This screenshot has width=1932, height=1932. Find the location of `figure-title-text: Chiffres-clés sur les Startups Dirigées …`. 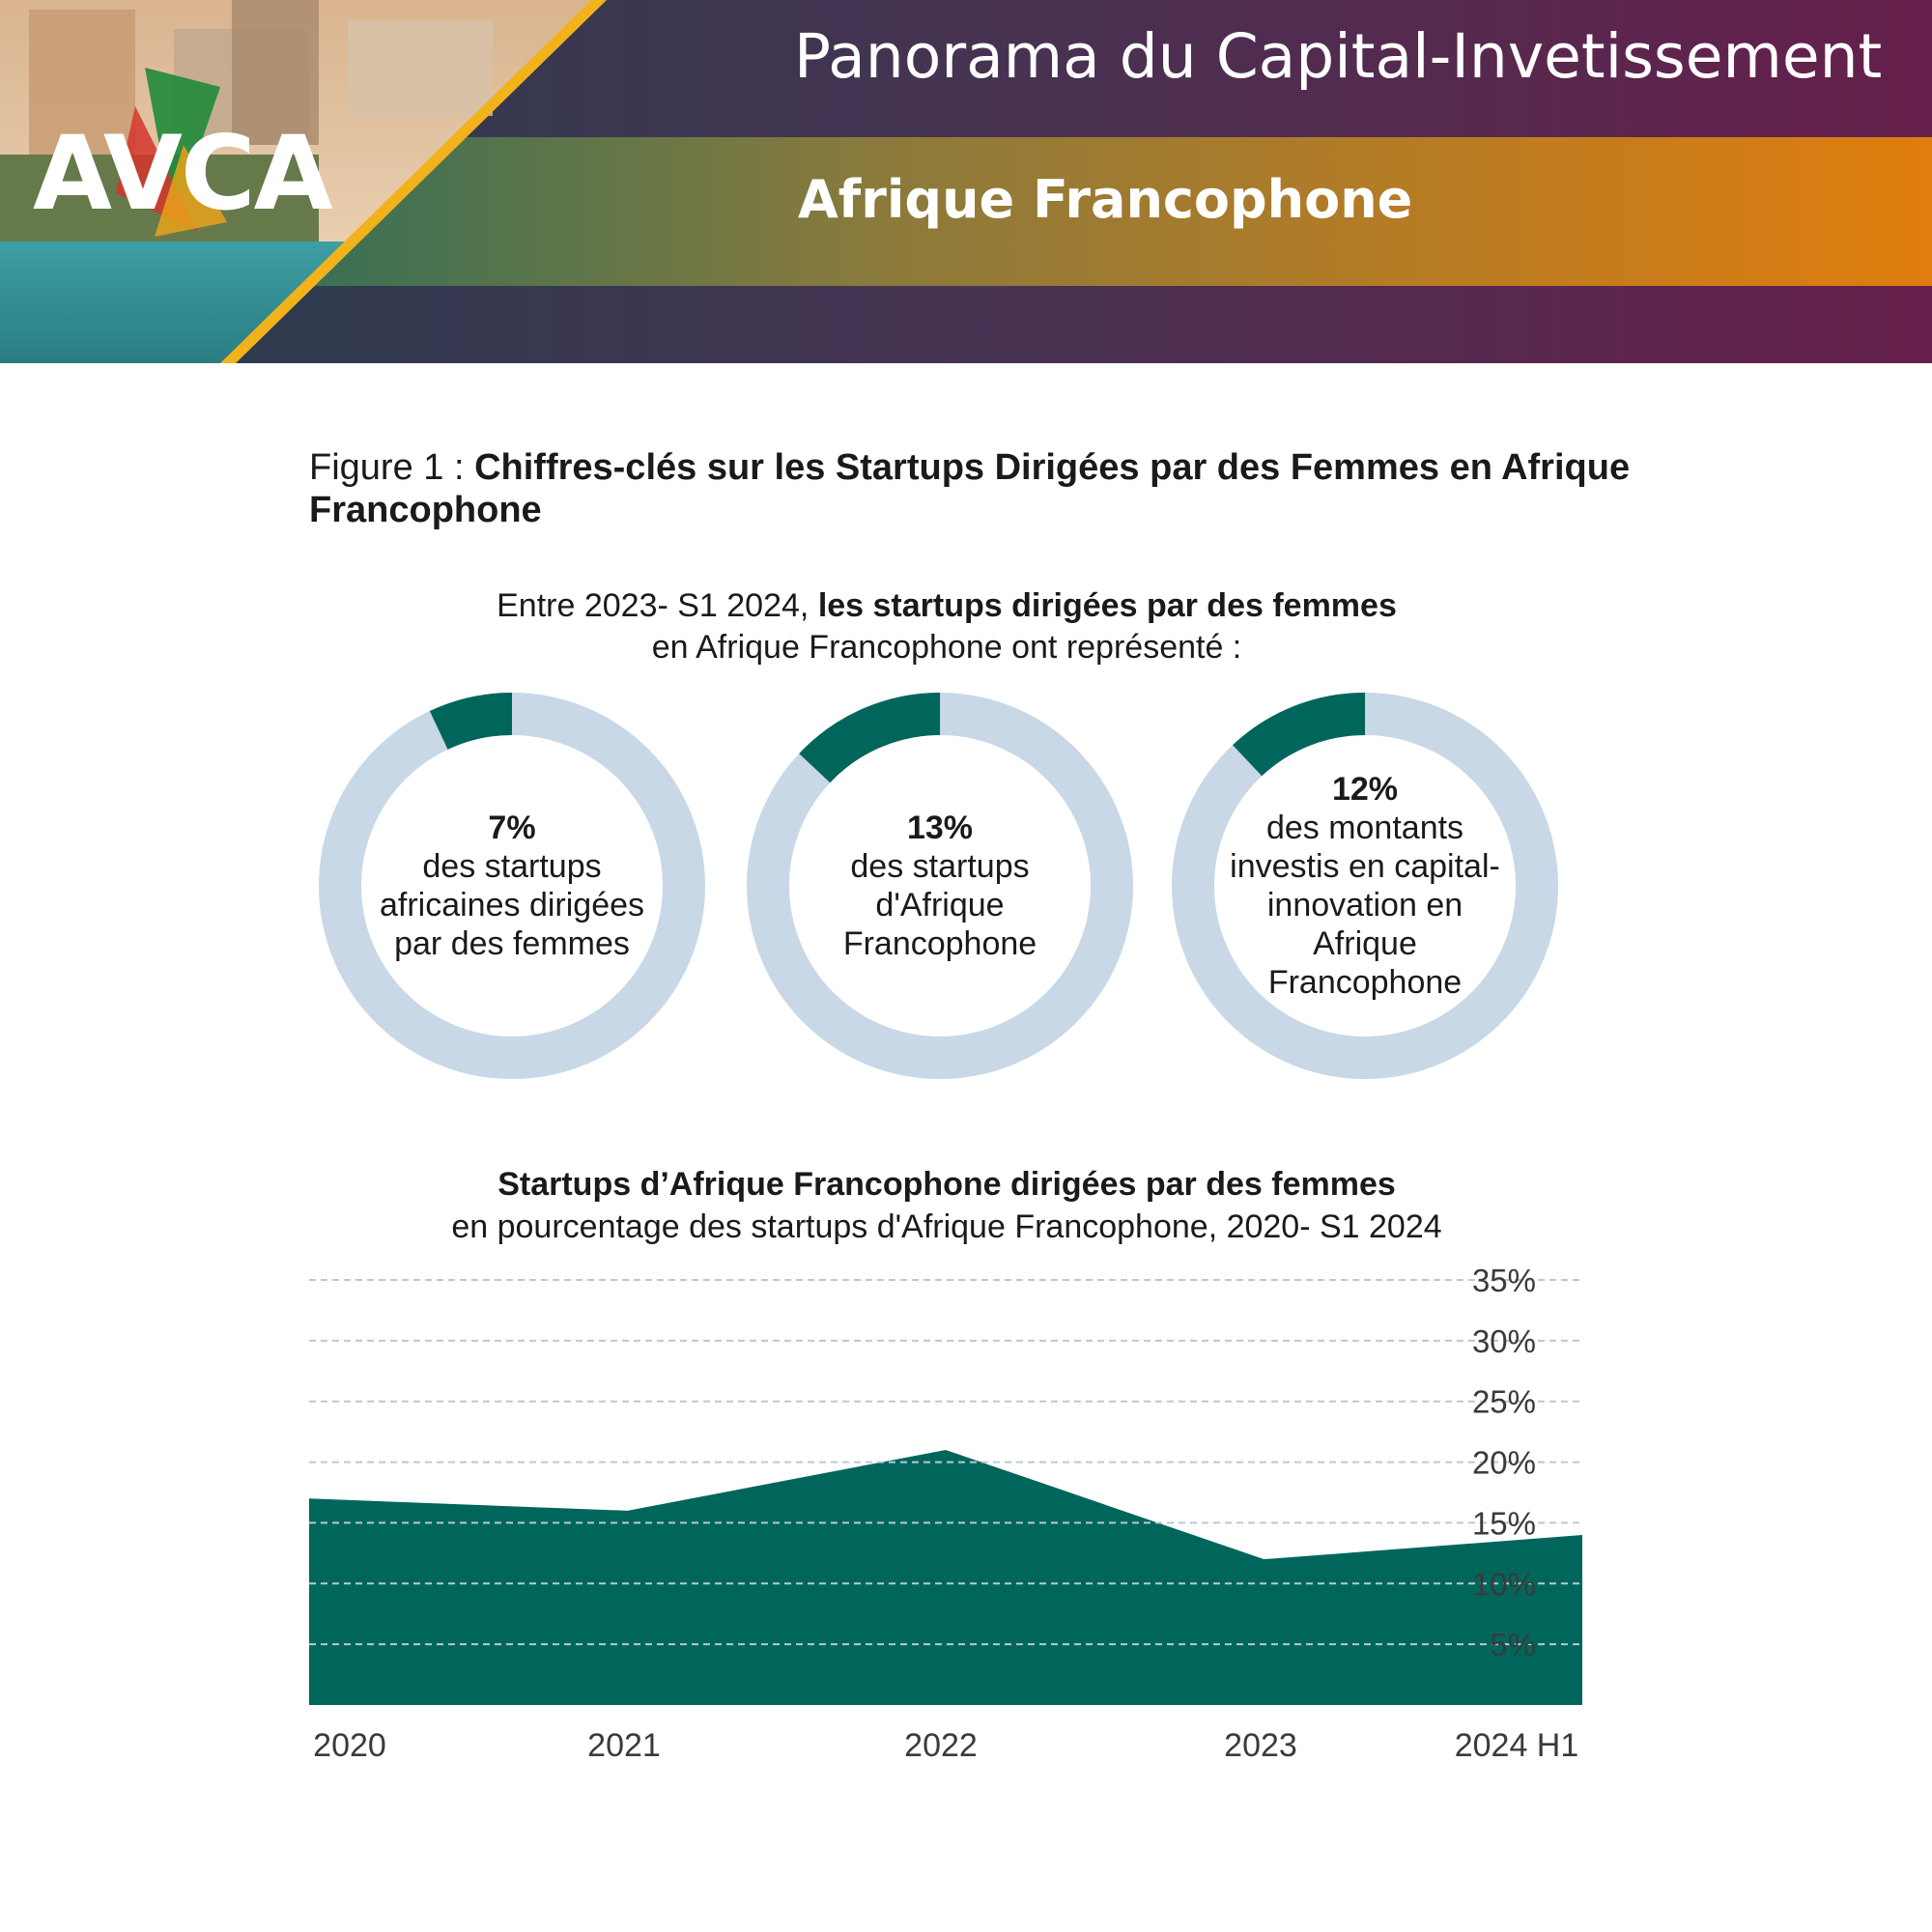

figure-title-text: Chiffres-clés sur les Startups Dirigées … is located at coordinates (970, 488).